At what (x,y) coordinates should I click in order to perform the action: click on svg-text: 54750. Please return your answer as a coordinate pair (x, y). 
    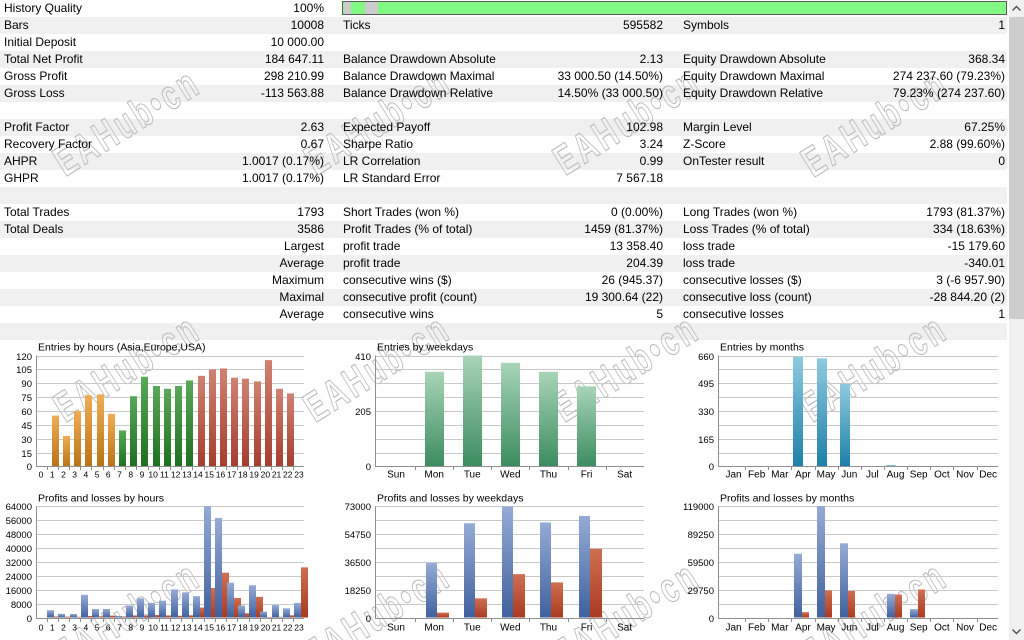
    Looking at the image, I should click on (358, 535).